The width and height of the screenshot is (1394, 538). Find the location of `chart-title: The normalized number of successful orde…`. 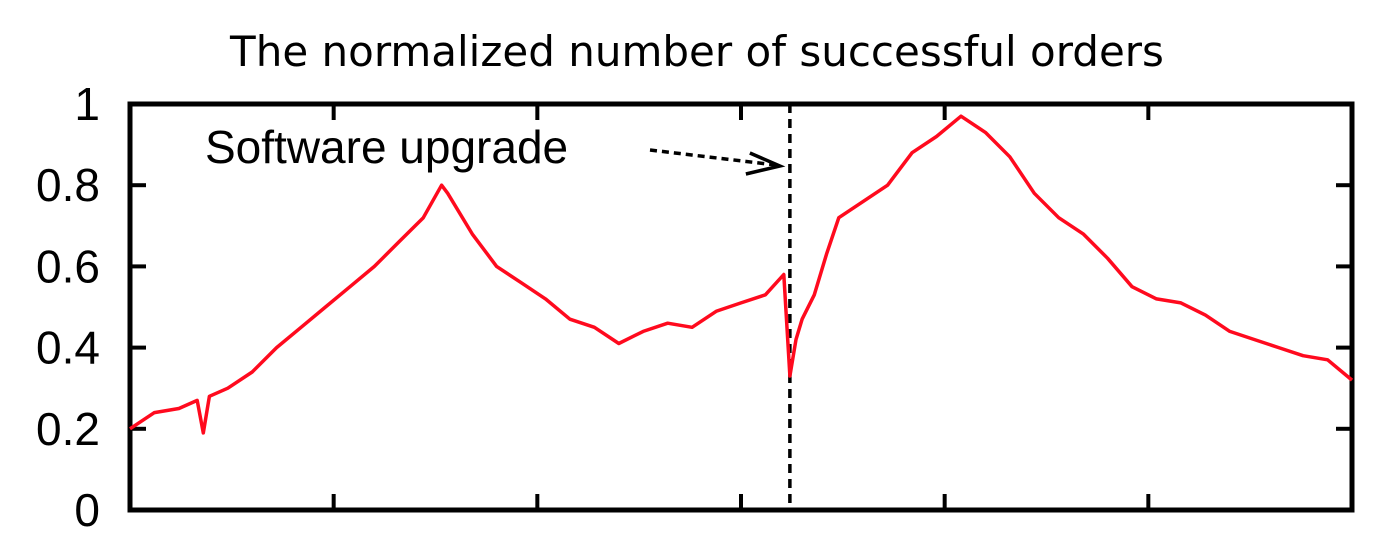

chart-title: The normalized number of successful orde… is located at coordinates (696, 51).